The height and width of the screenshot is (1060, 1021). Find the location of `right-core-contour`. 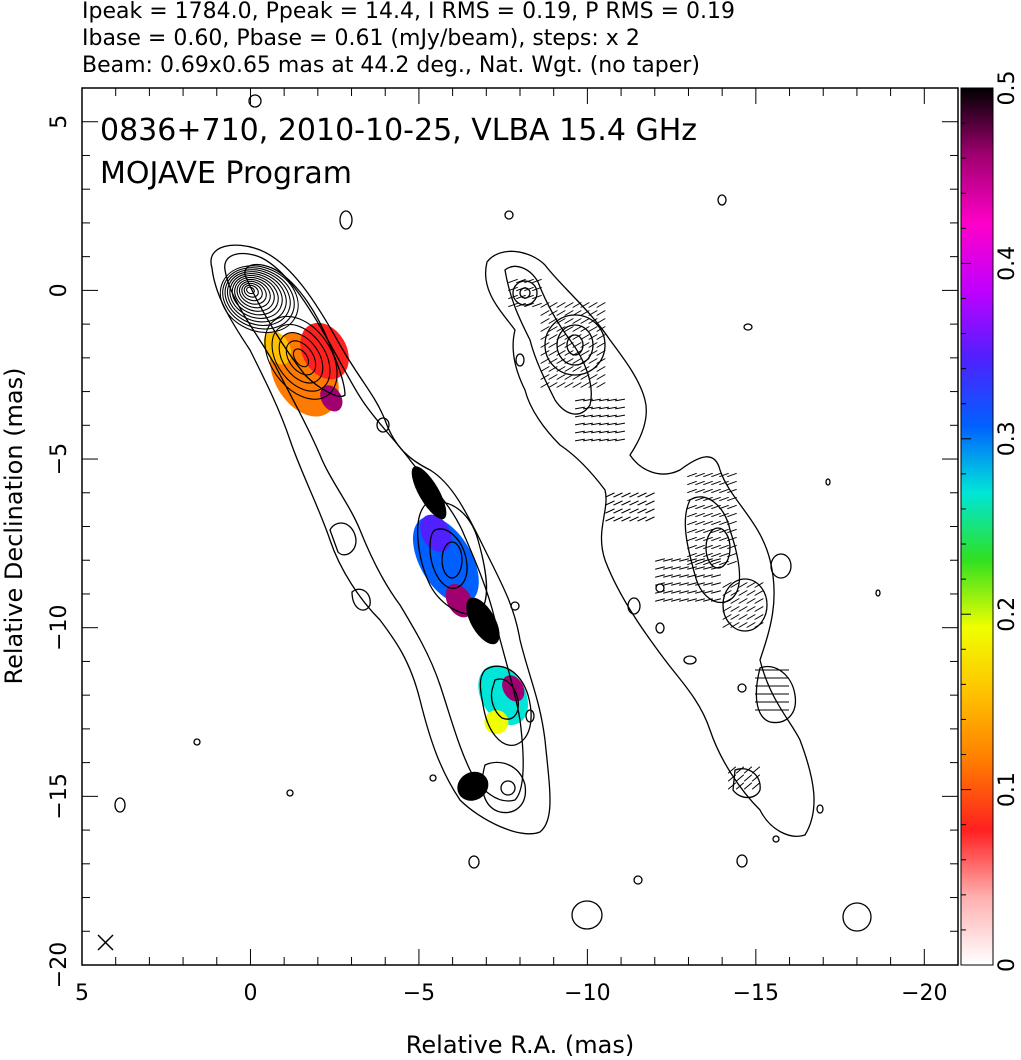

right-core-contour is located at coordinates (525, 293).